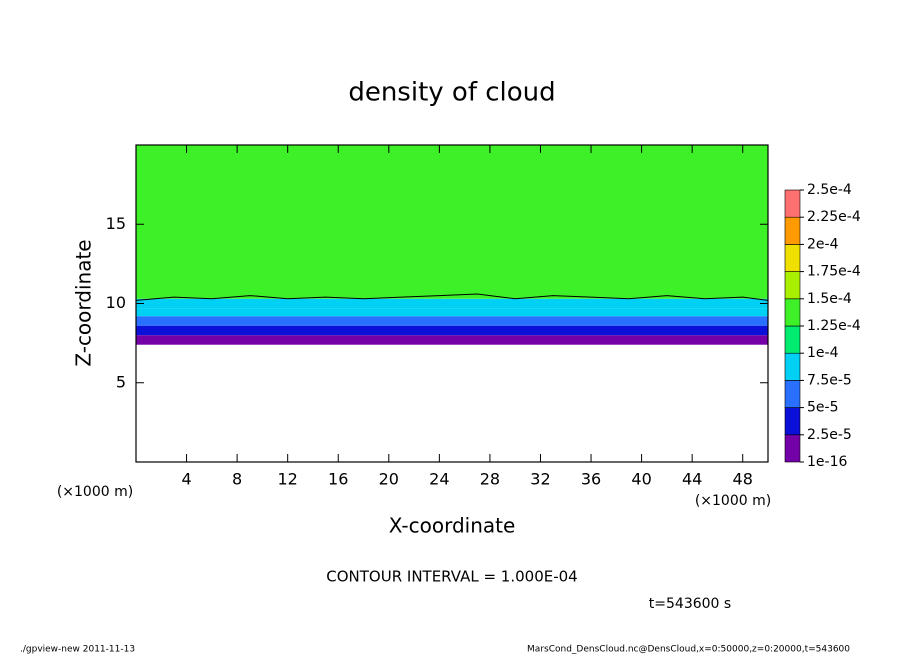 The image size is (904, 654). What do you see at coordinates (186, 479) in the screenshot?
I see `x-tick-label: 4` at bounding box center [186, 479].